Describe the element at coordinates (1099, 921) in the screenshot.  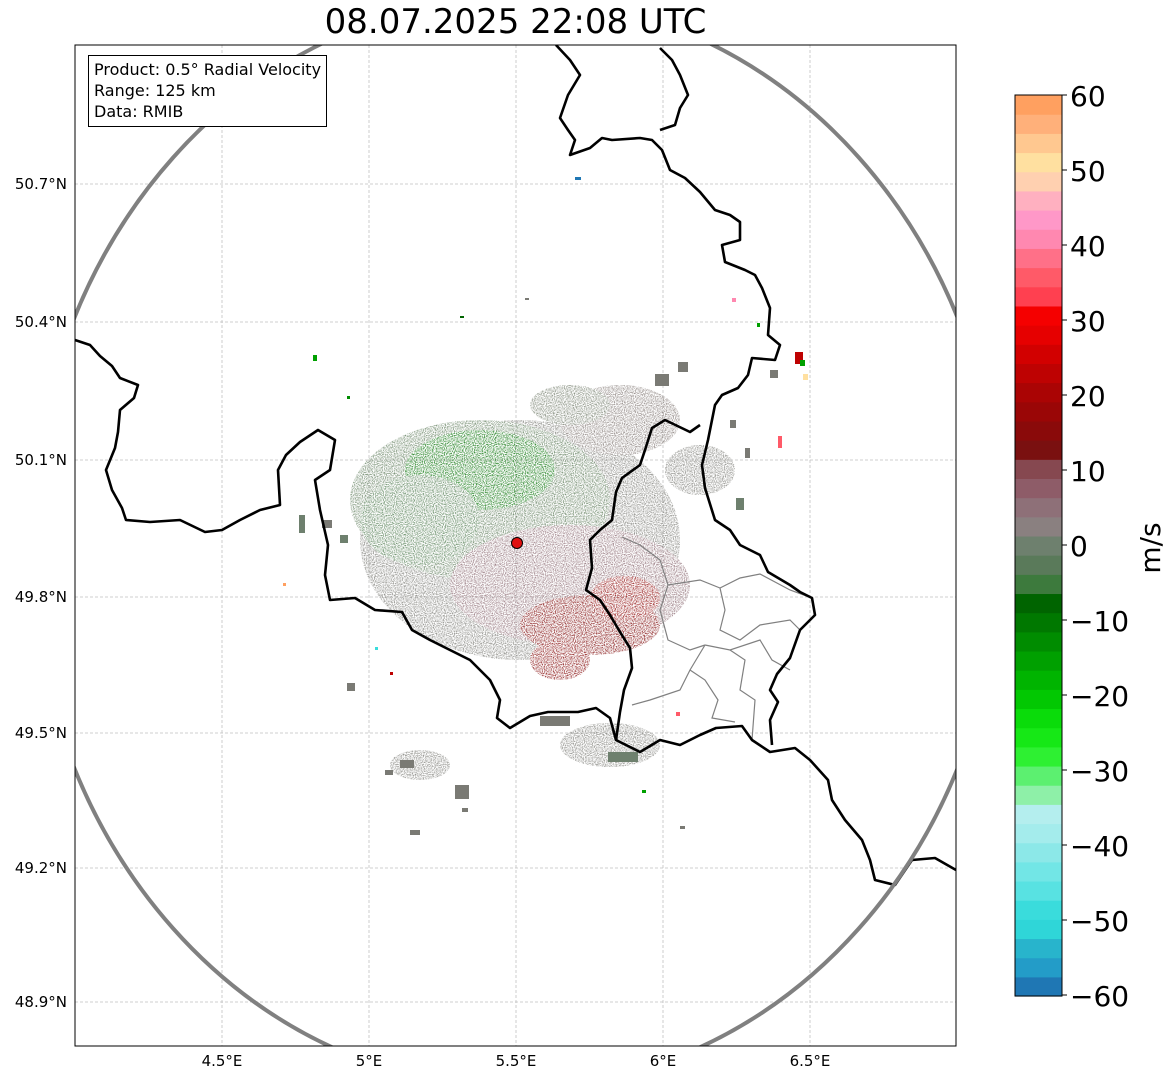
I see `colorbar-tick-label: −50` at that location.